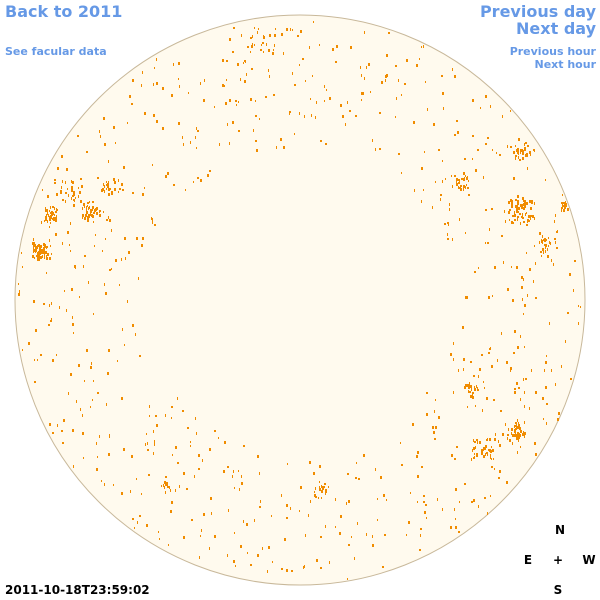 This screenshot has height=600, width=600. What do you see at coordinates (56, 51) in the screenshot?
I see `see-facular-data-link: See facular data` at bounding box center [56, 51].